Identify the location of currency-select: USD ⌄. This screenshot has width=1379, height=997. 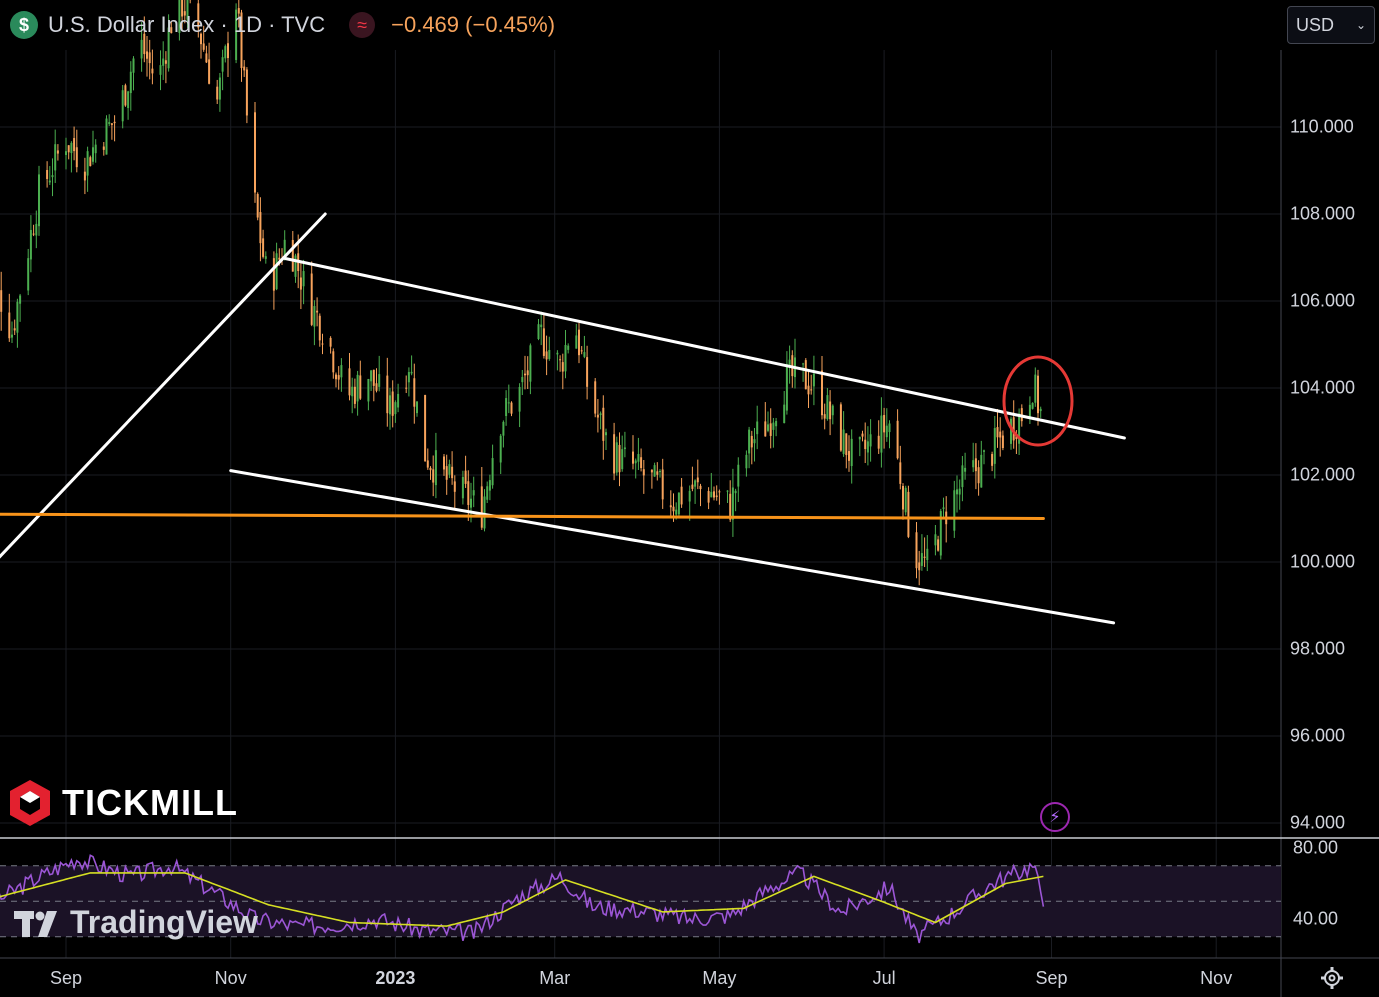
(1331, 25).